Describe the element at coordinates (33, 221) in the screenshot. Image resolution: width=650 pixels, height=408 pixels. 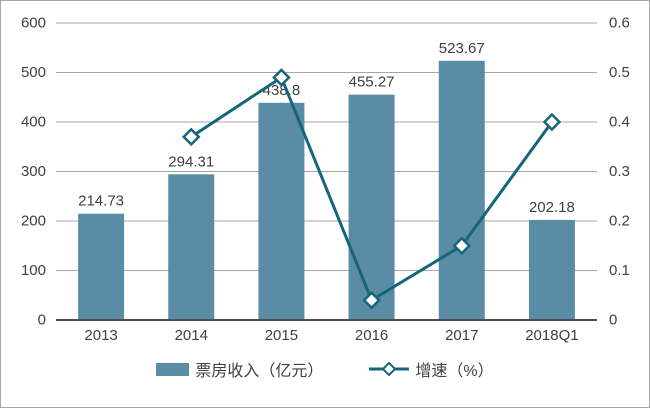
I see `svg-text: 200` at that location.